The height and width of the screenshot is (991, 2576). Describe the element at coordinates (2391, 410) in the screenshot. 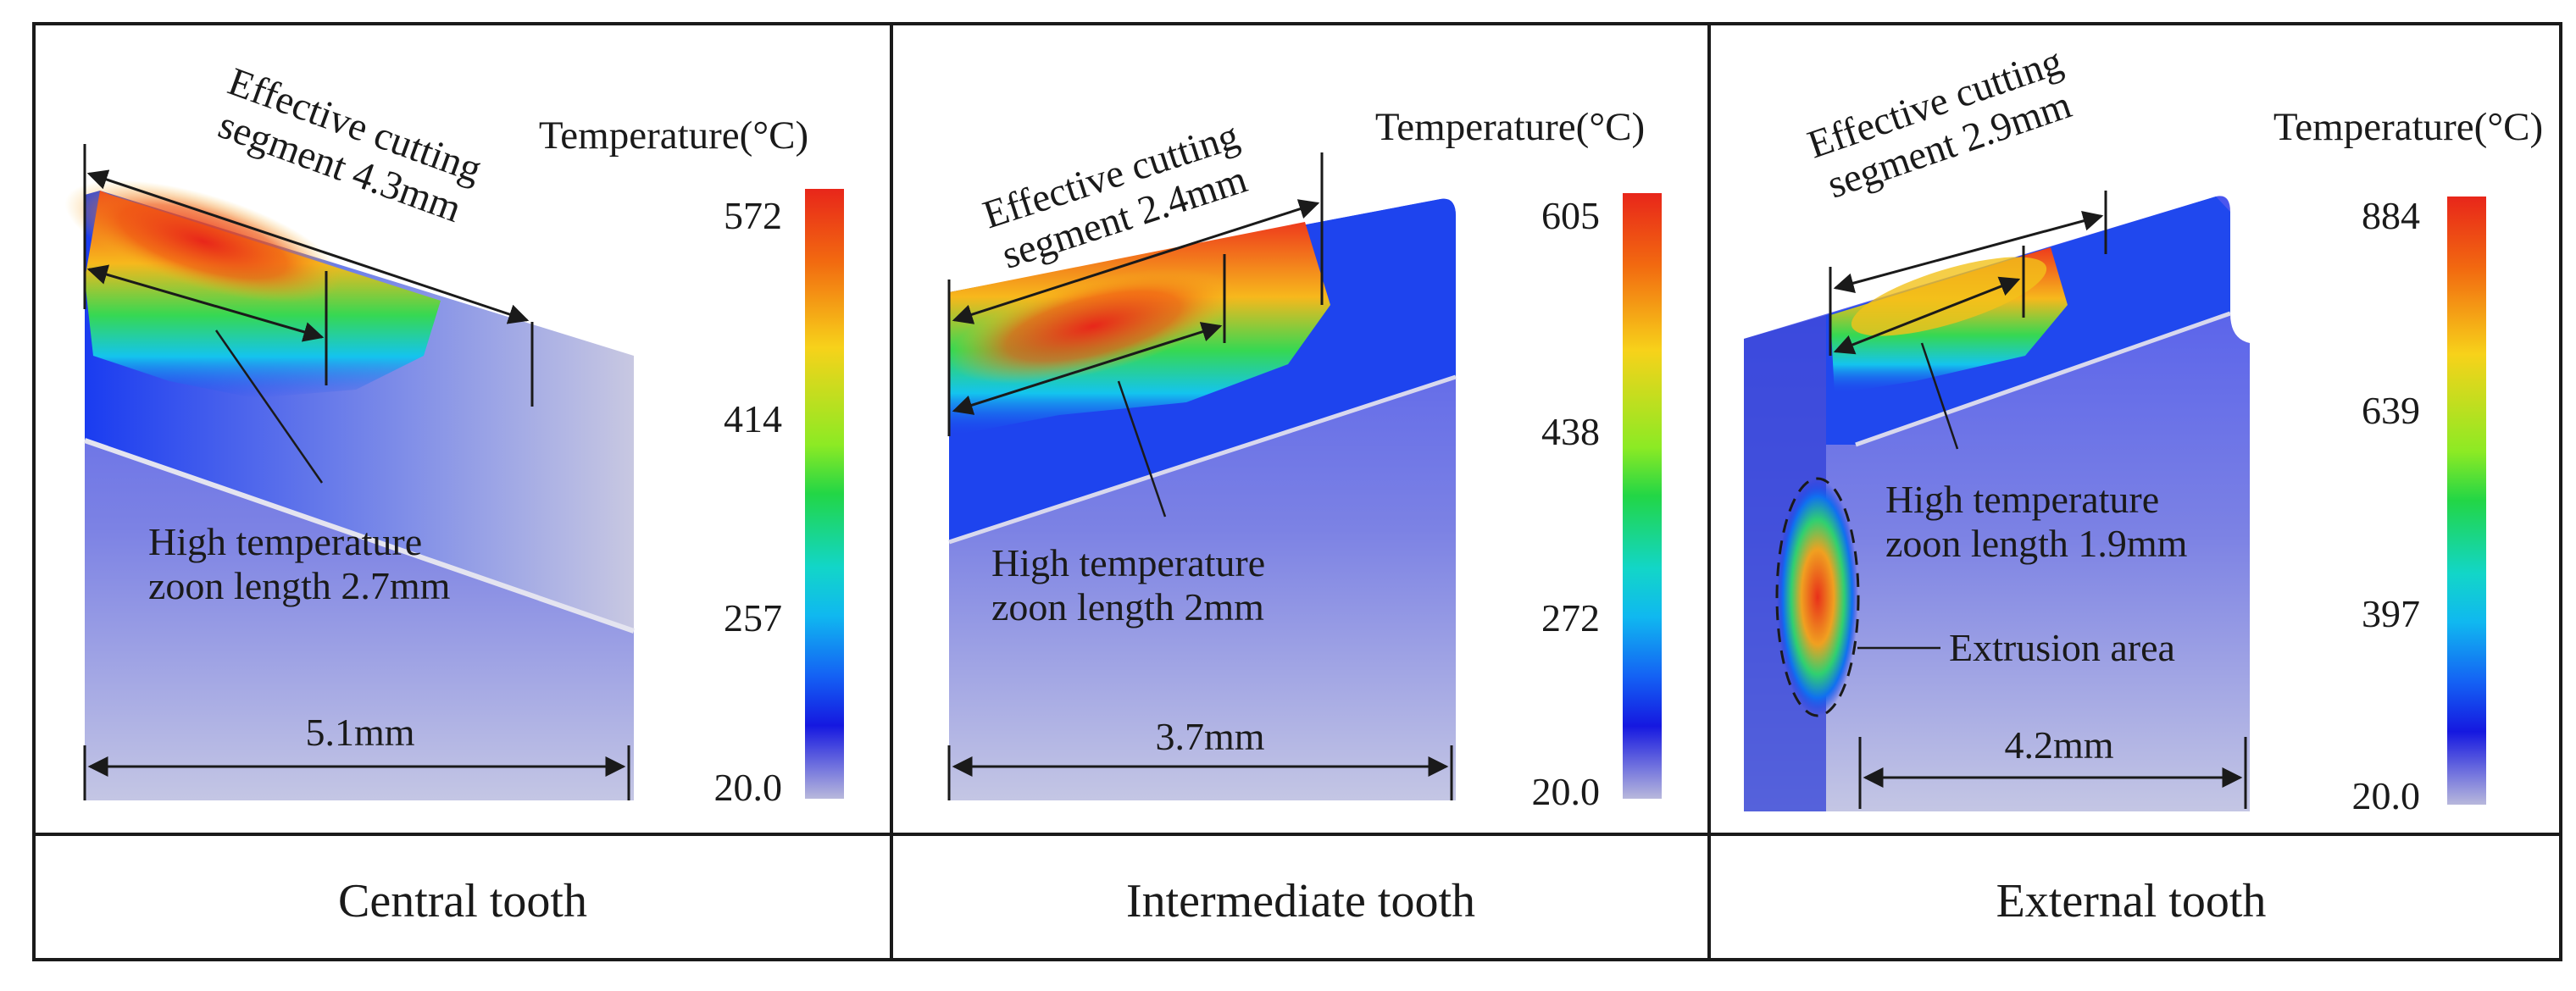

I see `legend-tick: 639` at that location.